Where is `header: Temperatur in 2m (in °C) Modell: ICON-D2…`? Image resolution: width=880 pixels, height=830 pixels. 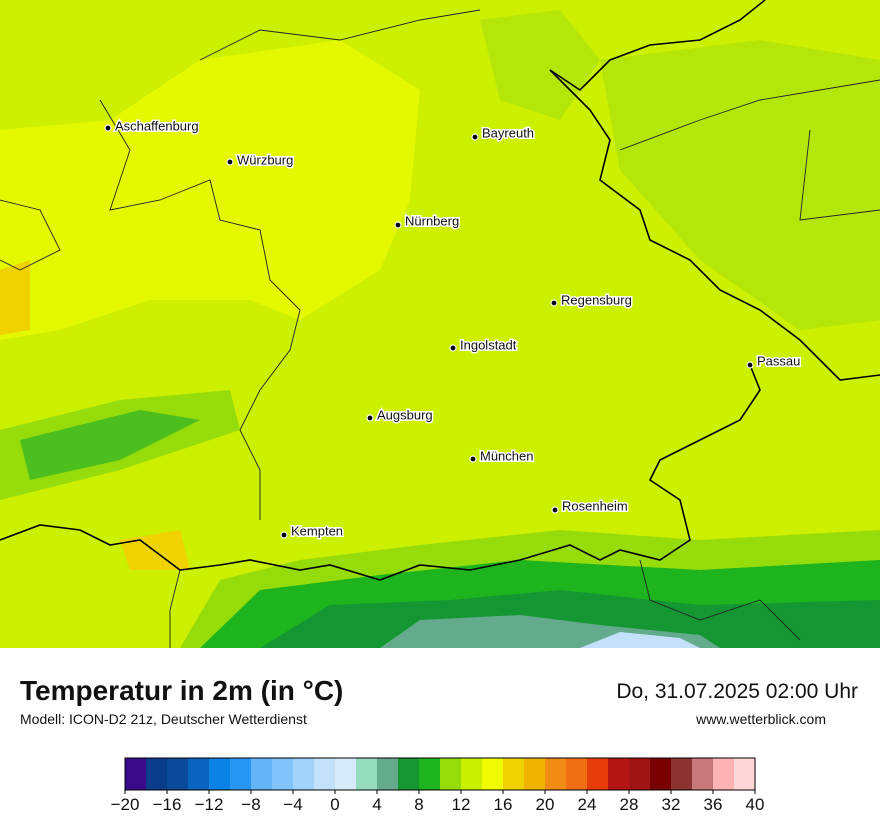
header: Temperatur in 2m (in °C) Modell: ICON-D2… is located at coordinates (439, 701).